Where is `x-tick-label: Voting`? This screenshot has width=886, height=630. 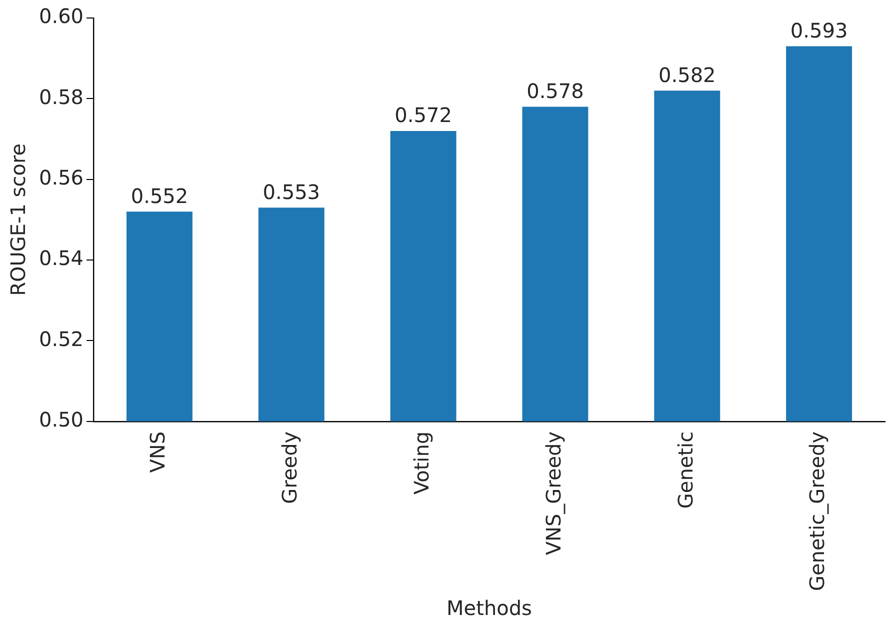
x-tick-label: Voting is located at coordinates (422, 463).